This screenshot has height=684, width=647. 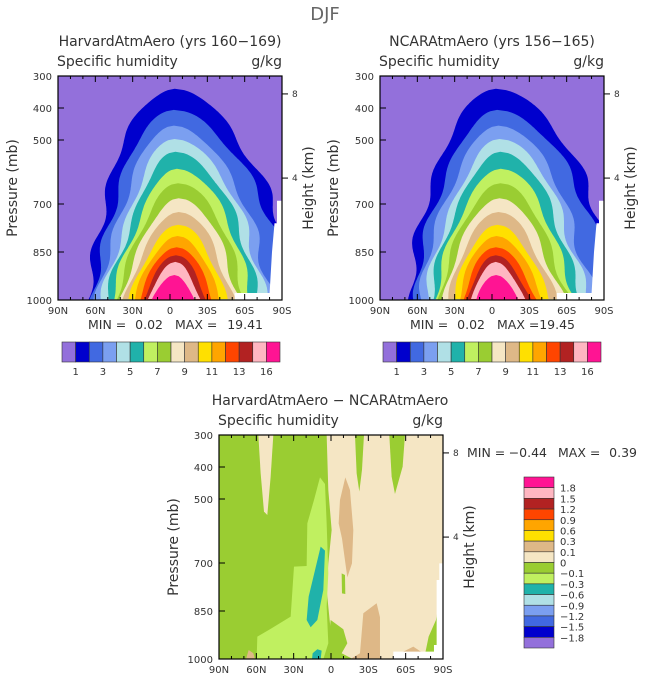 I want to click on x-tick-label: 60S, so click(x=405, y=670).